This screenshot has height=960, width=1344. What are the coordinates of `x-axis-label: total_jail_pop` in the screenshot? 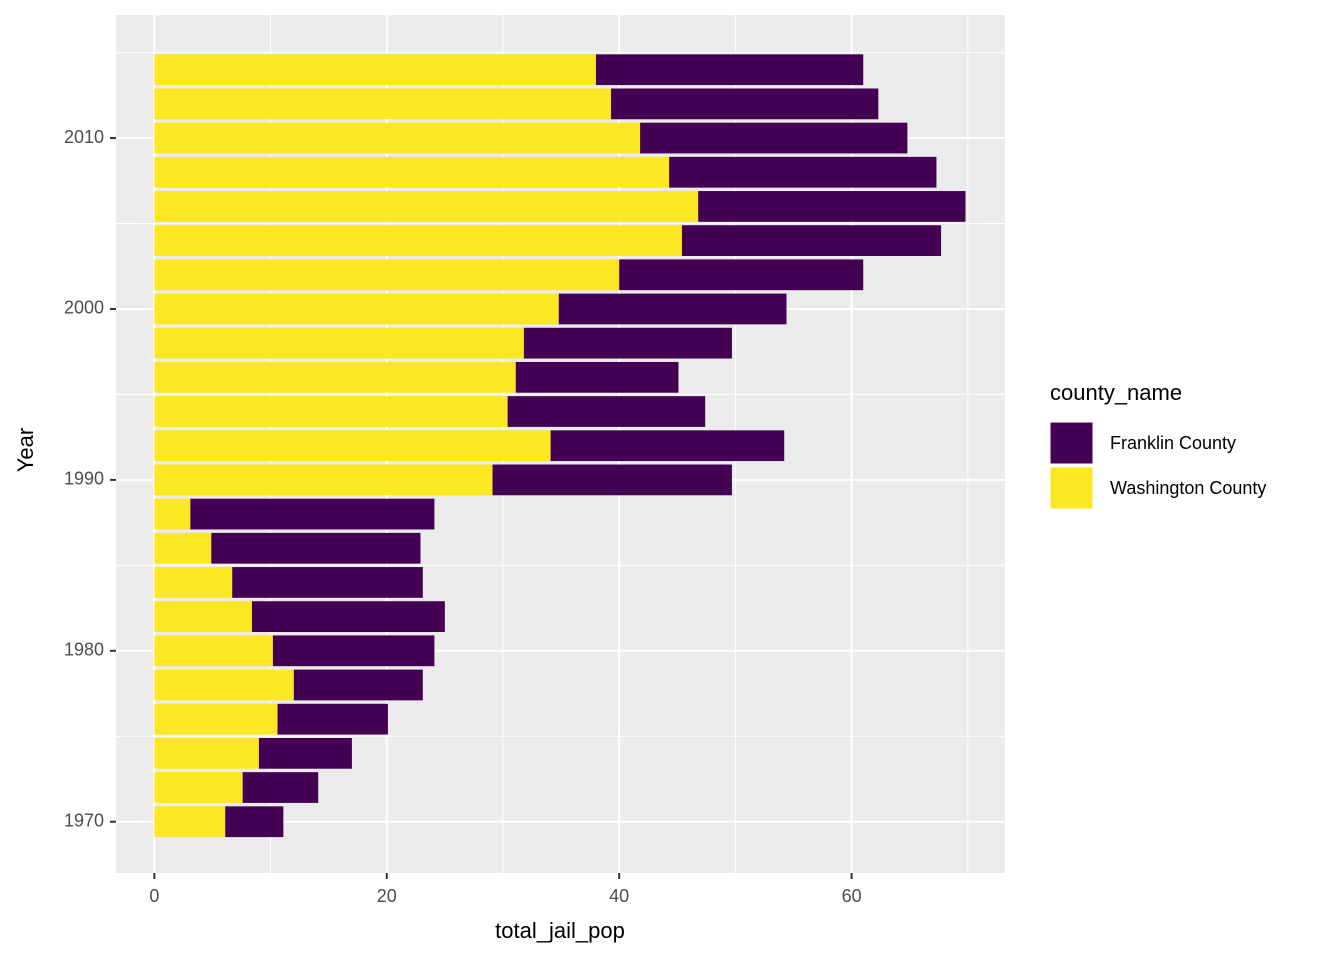 It's located at (560, 930).